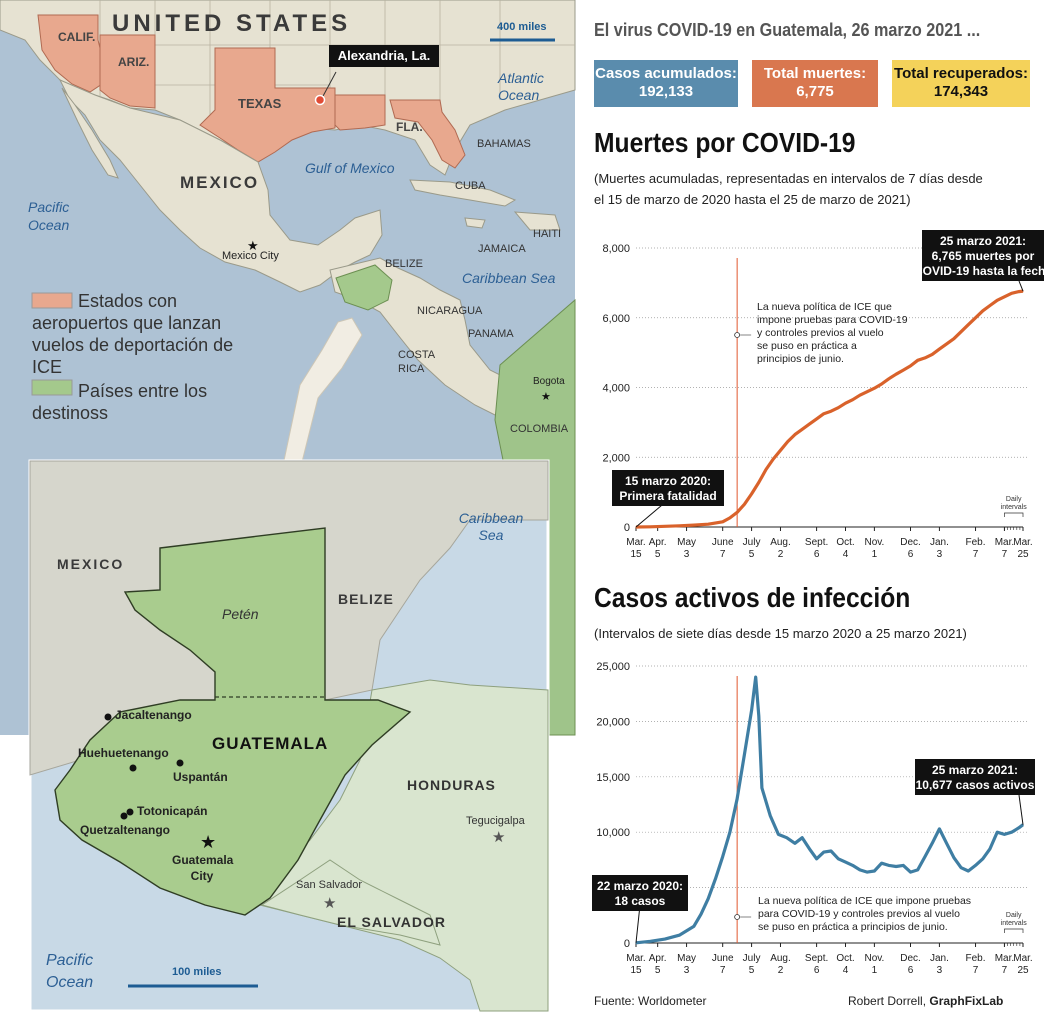 Image resolution: width=1050 pixels, height=1020 pixels. Describe the element at coordinates (123, 753) in the screenshot. I see `city-huehuetenango: Huehuetenango` at that location.